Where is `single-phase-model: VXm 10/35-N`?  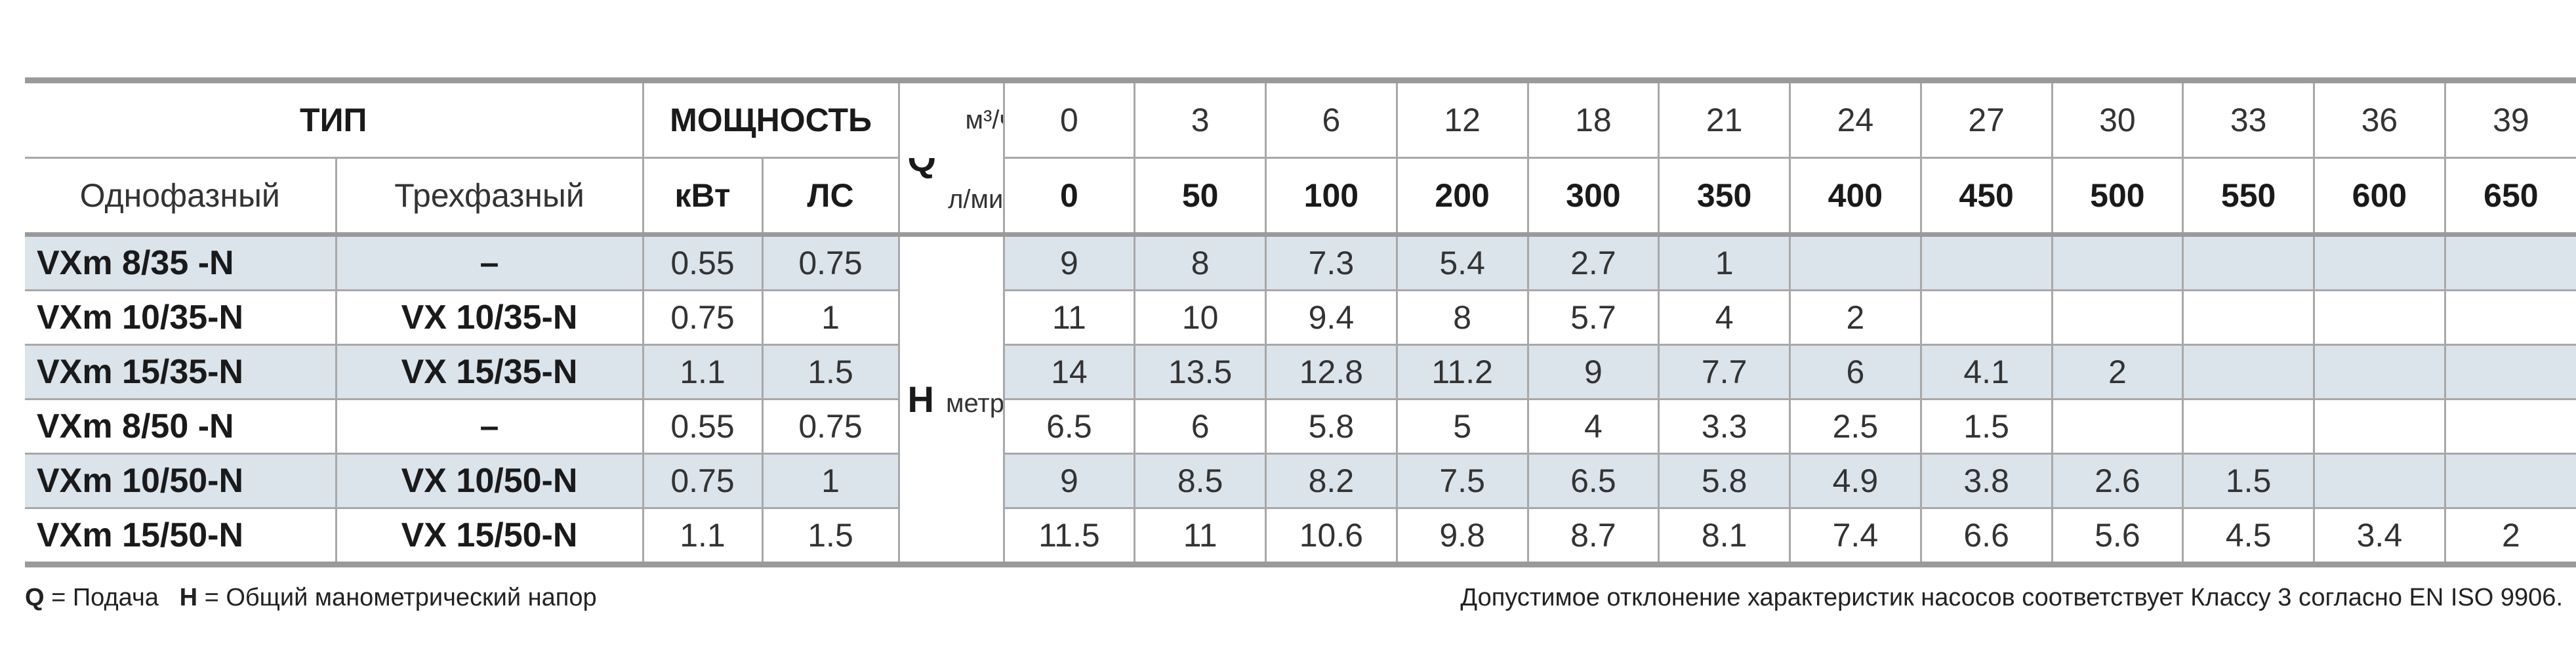
single-phase-model: VXm 10/35-N is located at coordinates (181, 317).